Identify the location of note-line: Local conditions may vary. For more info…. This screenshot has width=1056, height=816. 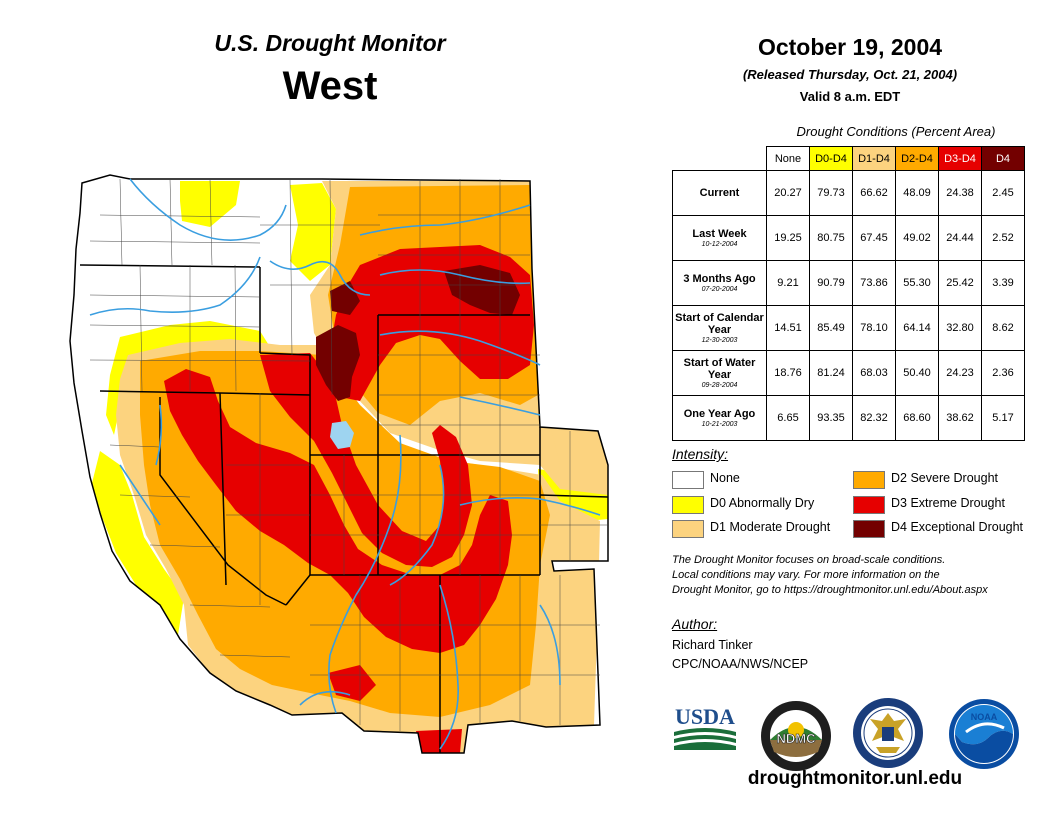
(806, 575).